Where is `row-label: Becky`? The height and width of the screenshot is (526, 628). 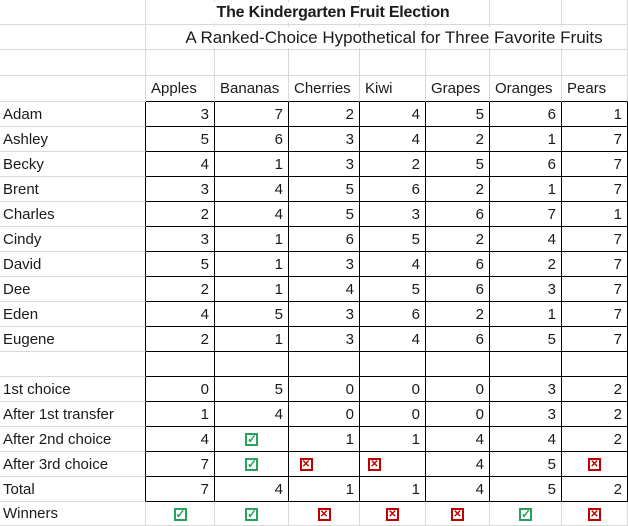
row-label: Becky is located at coordinates (73, 164).